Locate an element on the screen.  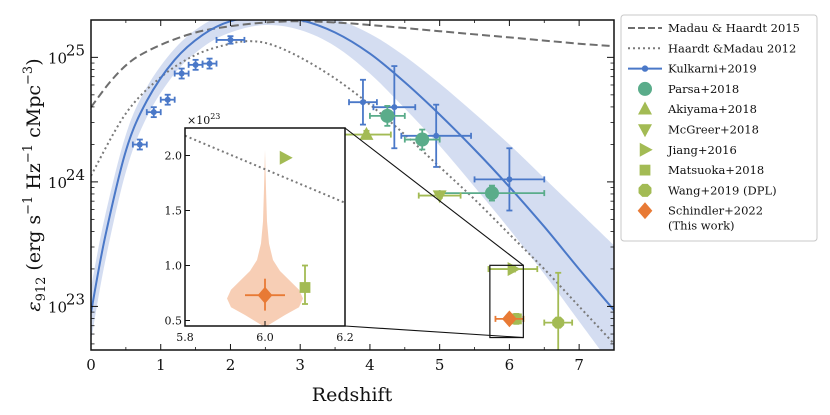
kulkarni-2019-point-5-marker is located at coordinates (195, 64).